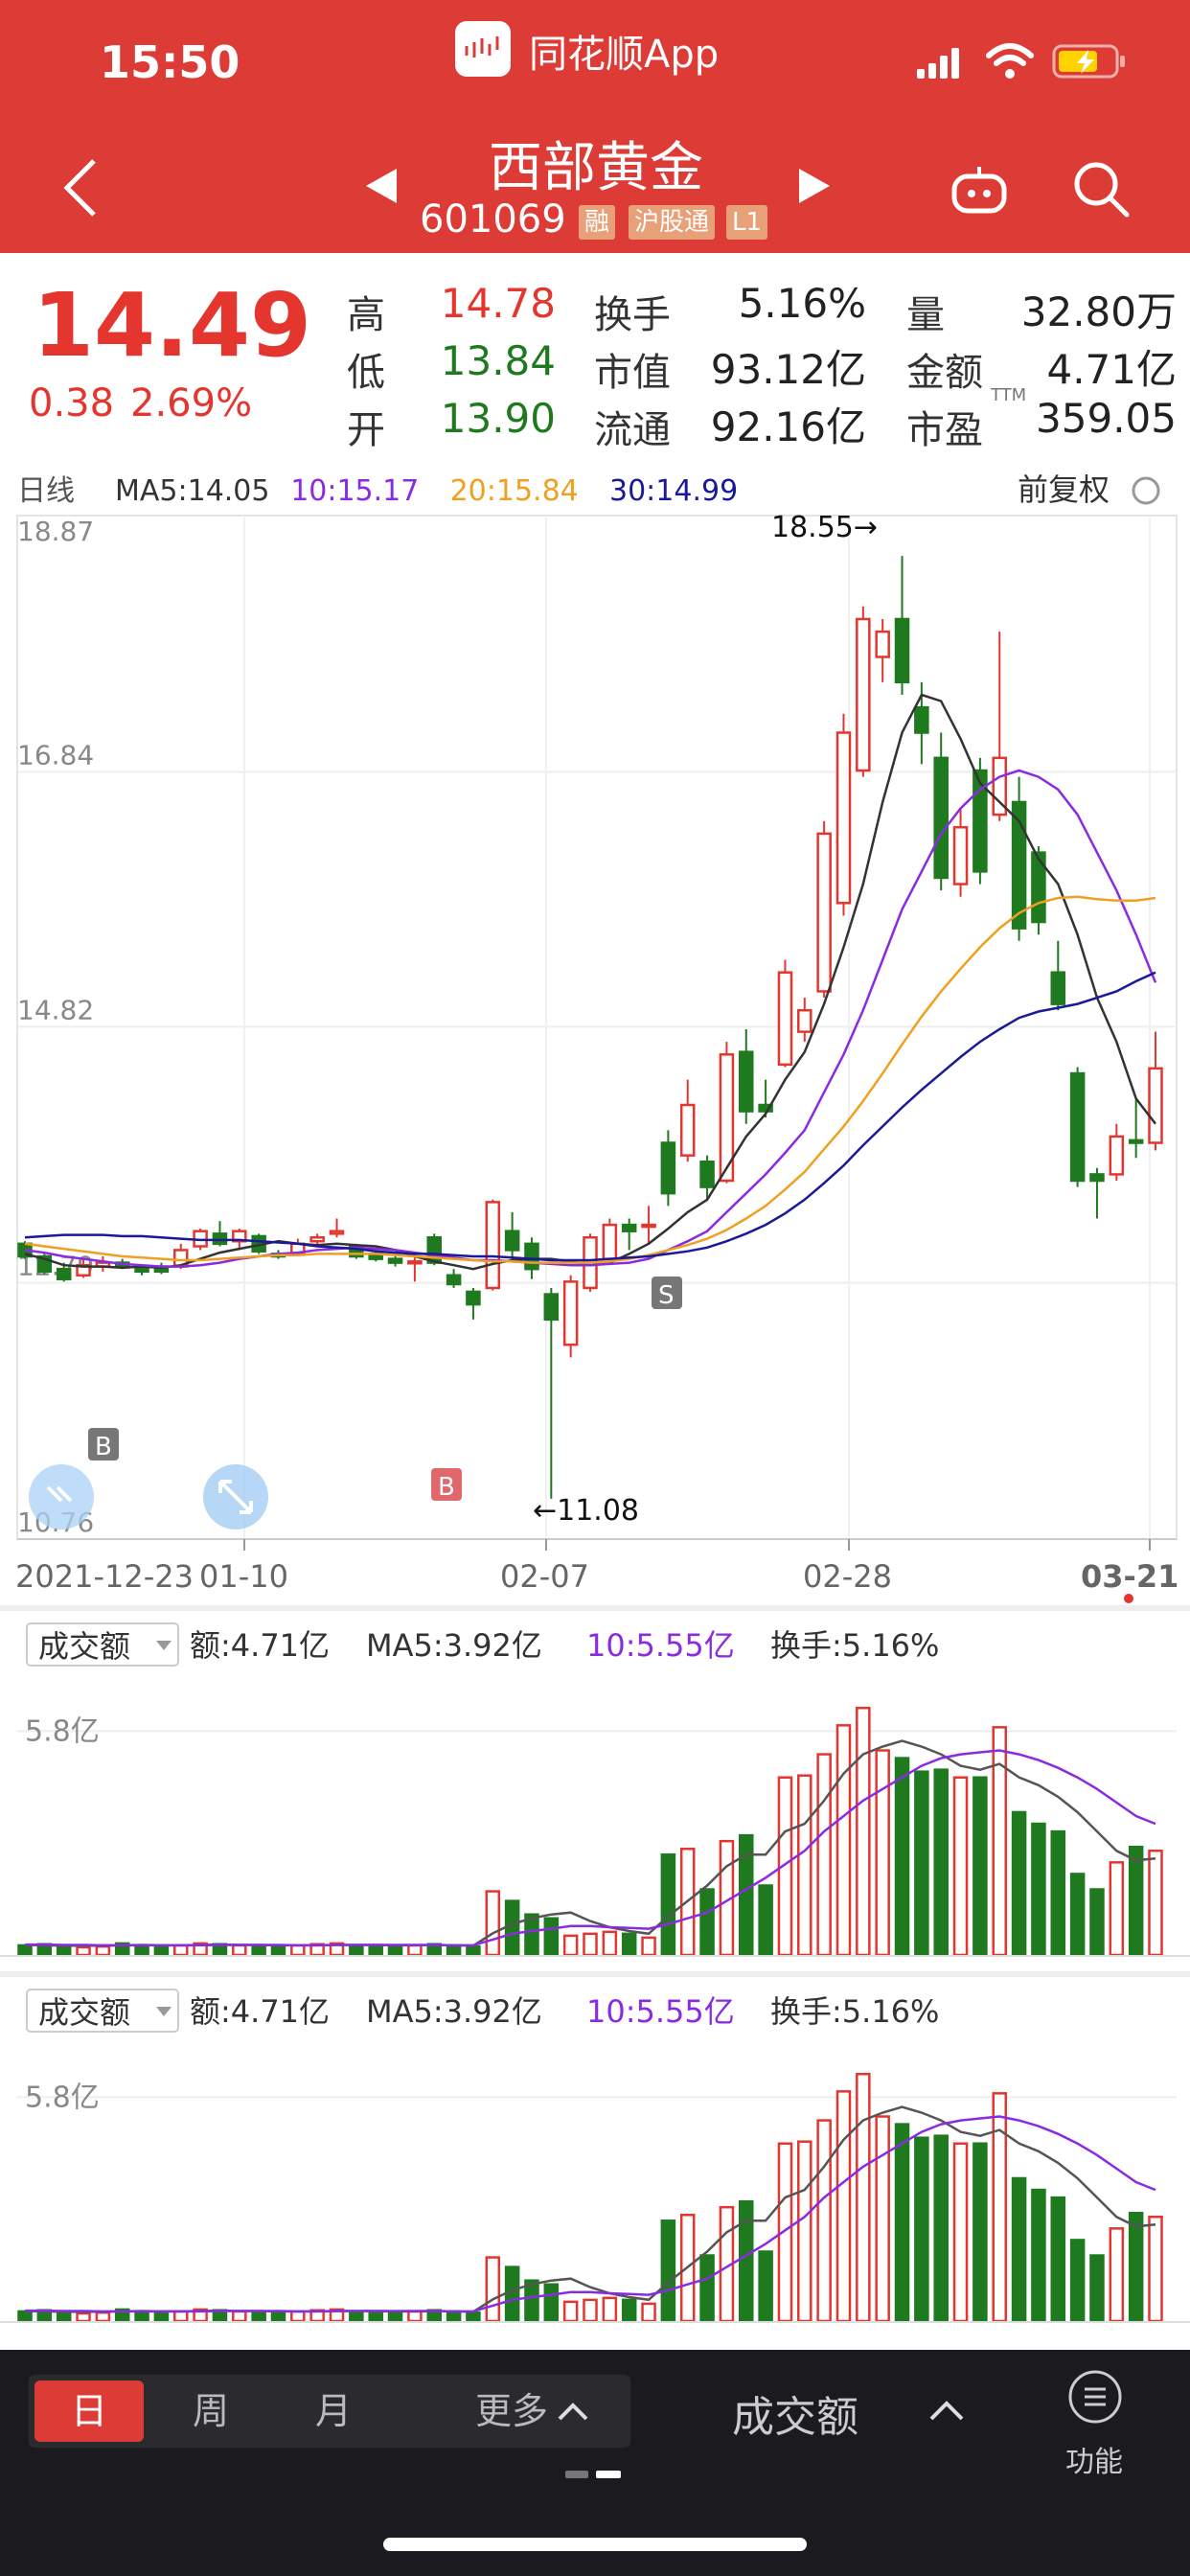 The width and height of the screenshot is (1190, 2576). Describe the element at coordinates (633, 430) in the screenshot. I see `quote-label-7: 流通` at that location.